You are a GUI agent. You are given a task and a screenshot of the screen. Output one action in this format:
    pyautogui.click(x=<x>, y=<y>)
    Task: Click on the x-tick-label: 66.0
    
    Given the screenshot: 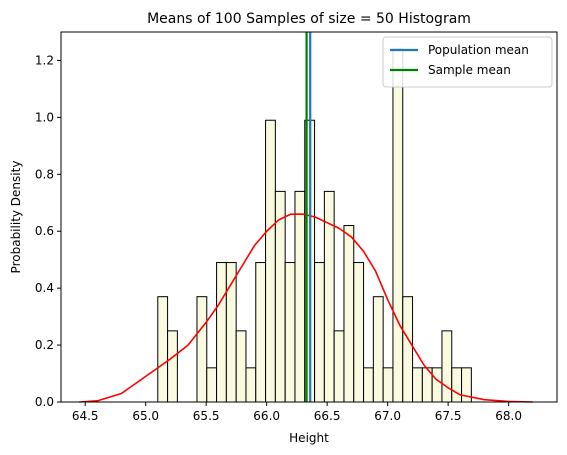 What is the action you would take?
    pyautogui.click(x=266, y=416)
    